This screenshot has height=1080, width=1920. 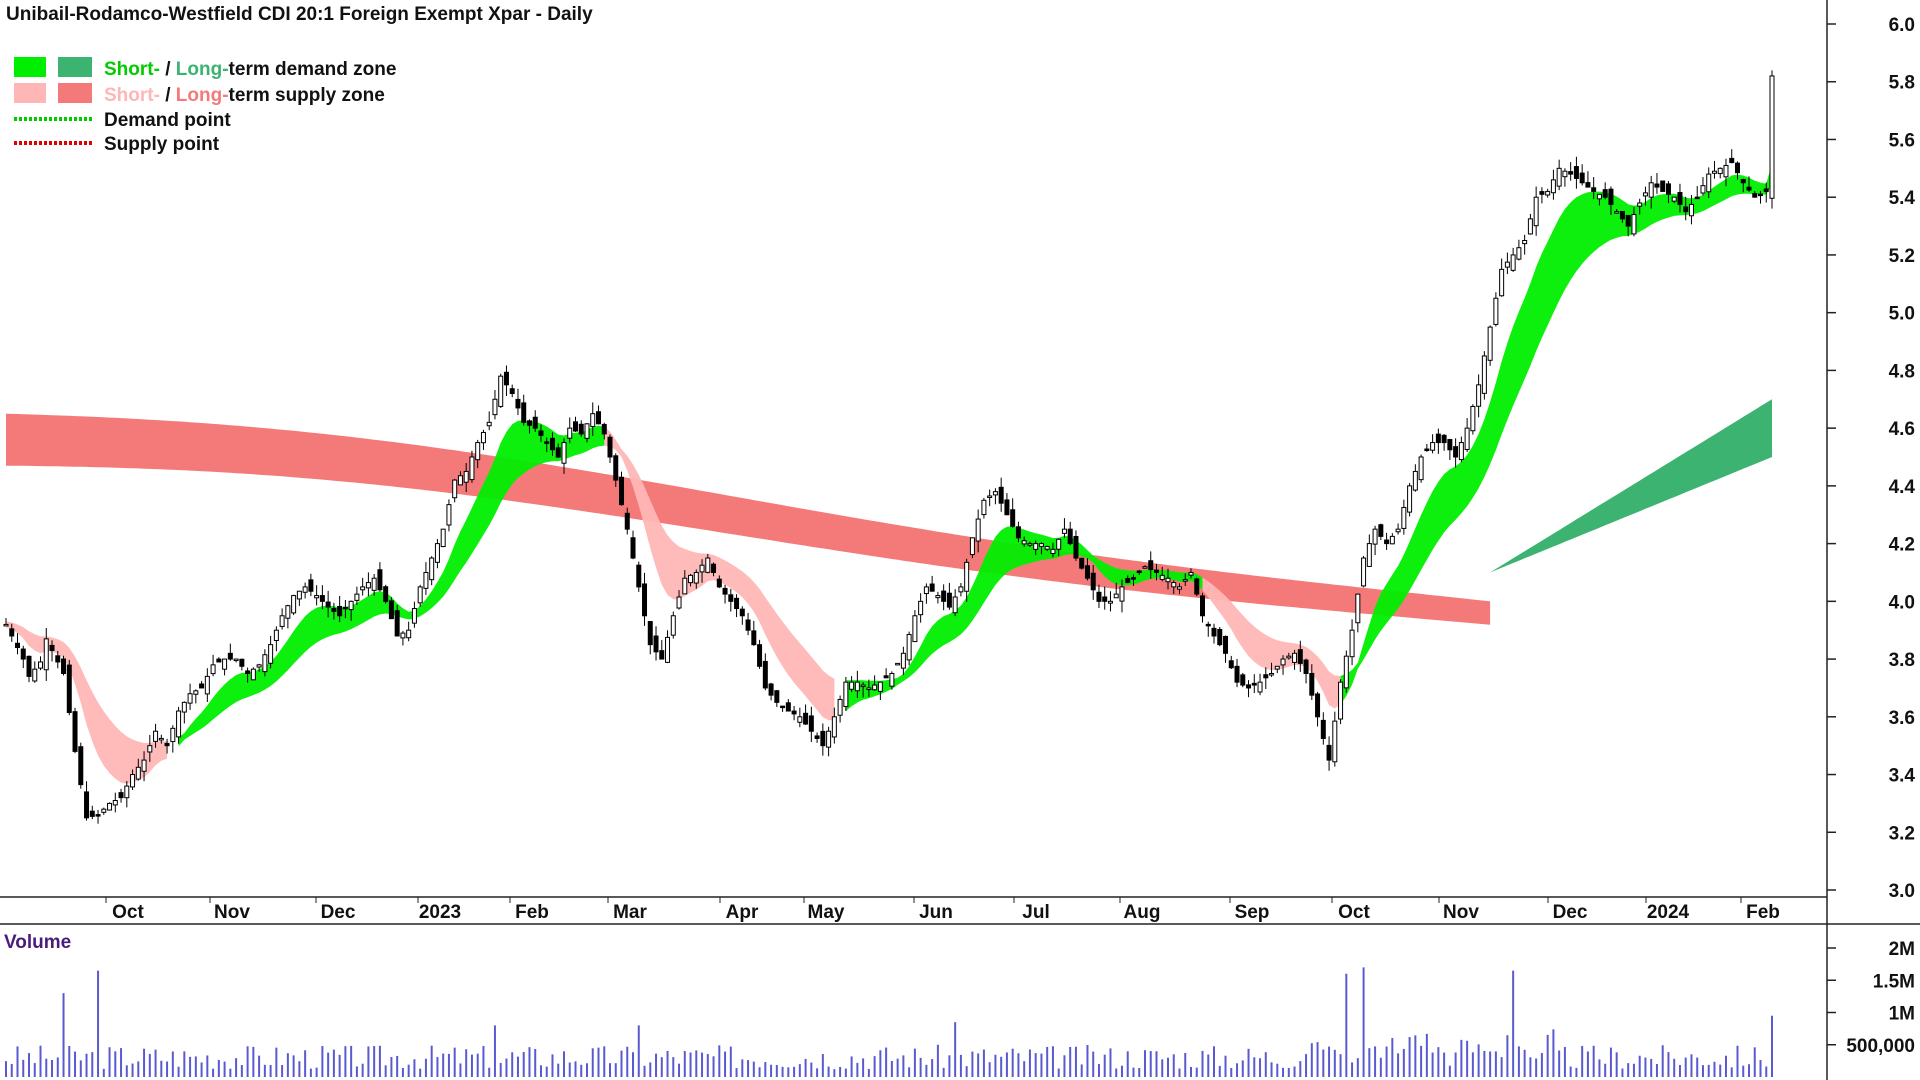 I want to click on price-tick-label: 4.6, so click(x=1902, y=429).